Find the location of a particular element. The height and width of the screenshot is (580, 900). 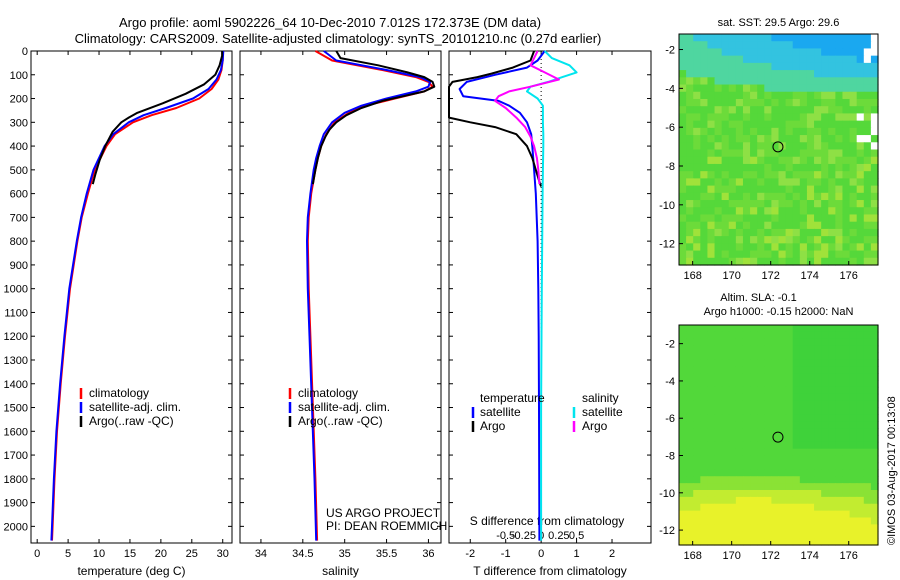

sst-map-ytick-label: -2 is located at coordinates (670, 51).